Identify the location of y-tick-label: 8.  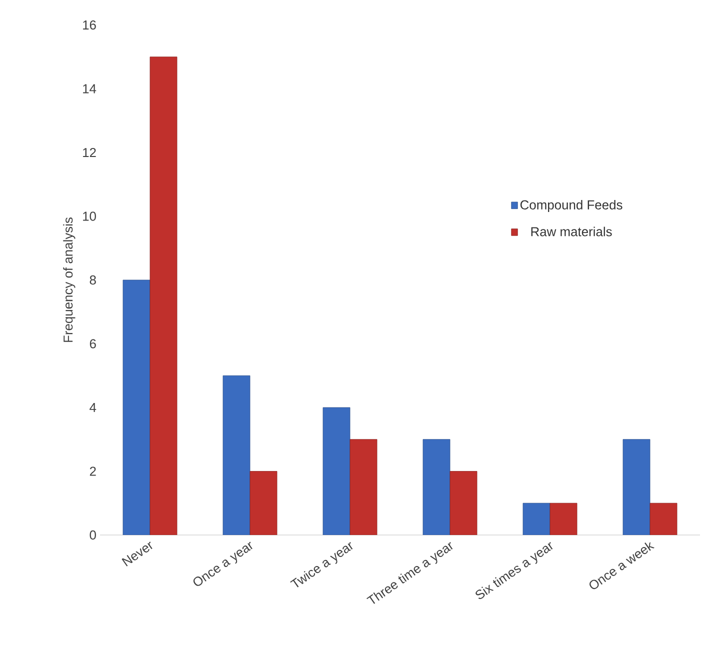
(93, 280).